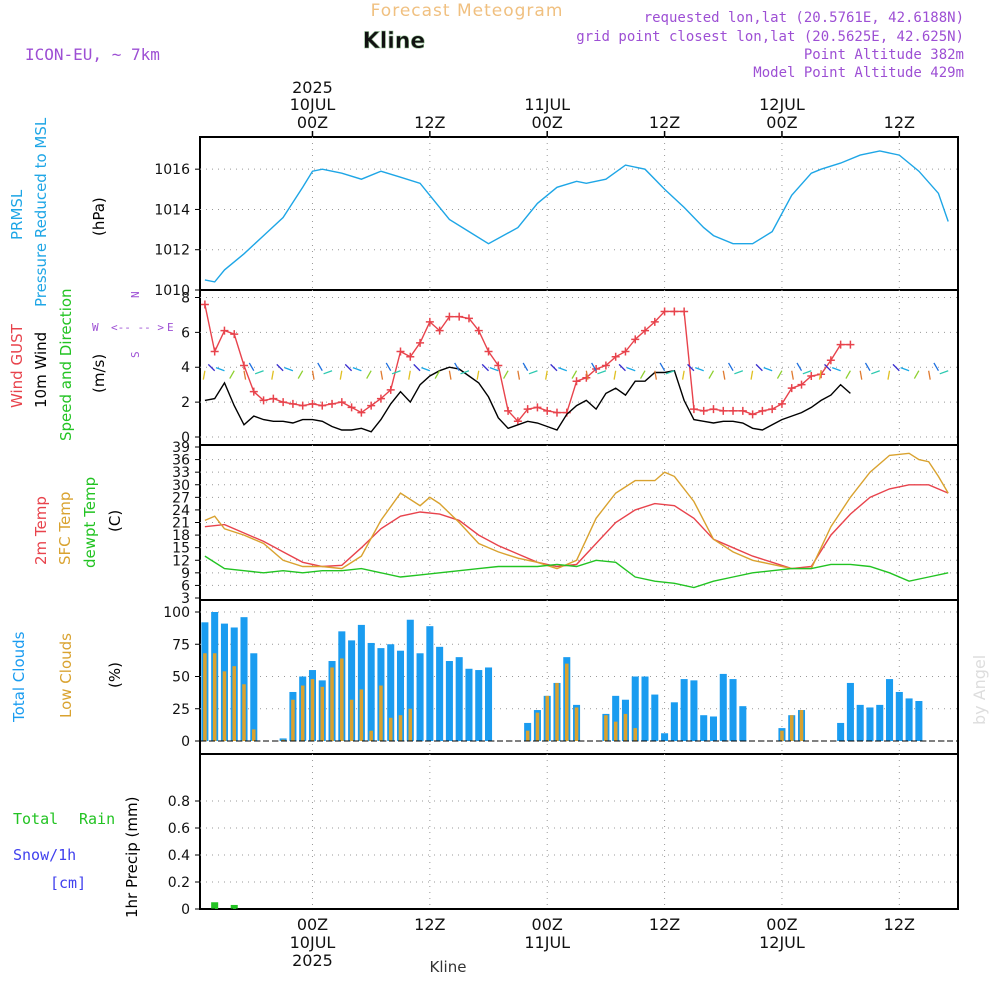 The width and height of the screenshot is (1000, 1000). What do you see at coordinates (41, 530) in the screenshot?
I see `temp2m-label: 2m Temp` at bounding box center [41, 530].